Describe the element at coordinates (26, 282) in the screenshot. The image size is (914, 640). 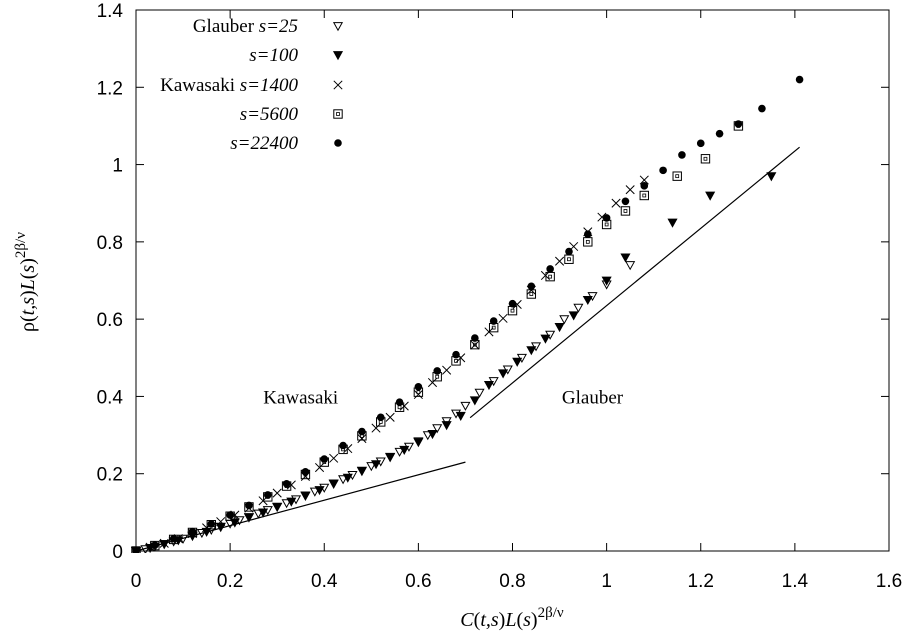
I see `y-axis-label: ρ(t,s)L(s)2β/ν` at that location.